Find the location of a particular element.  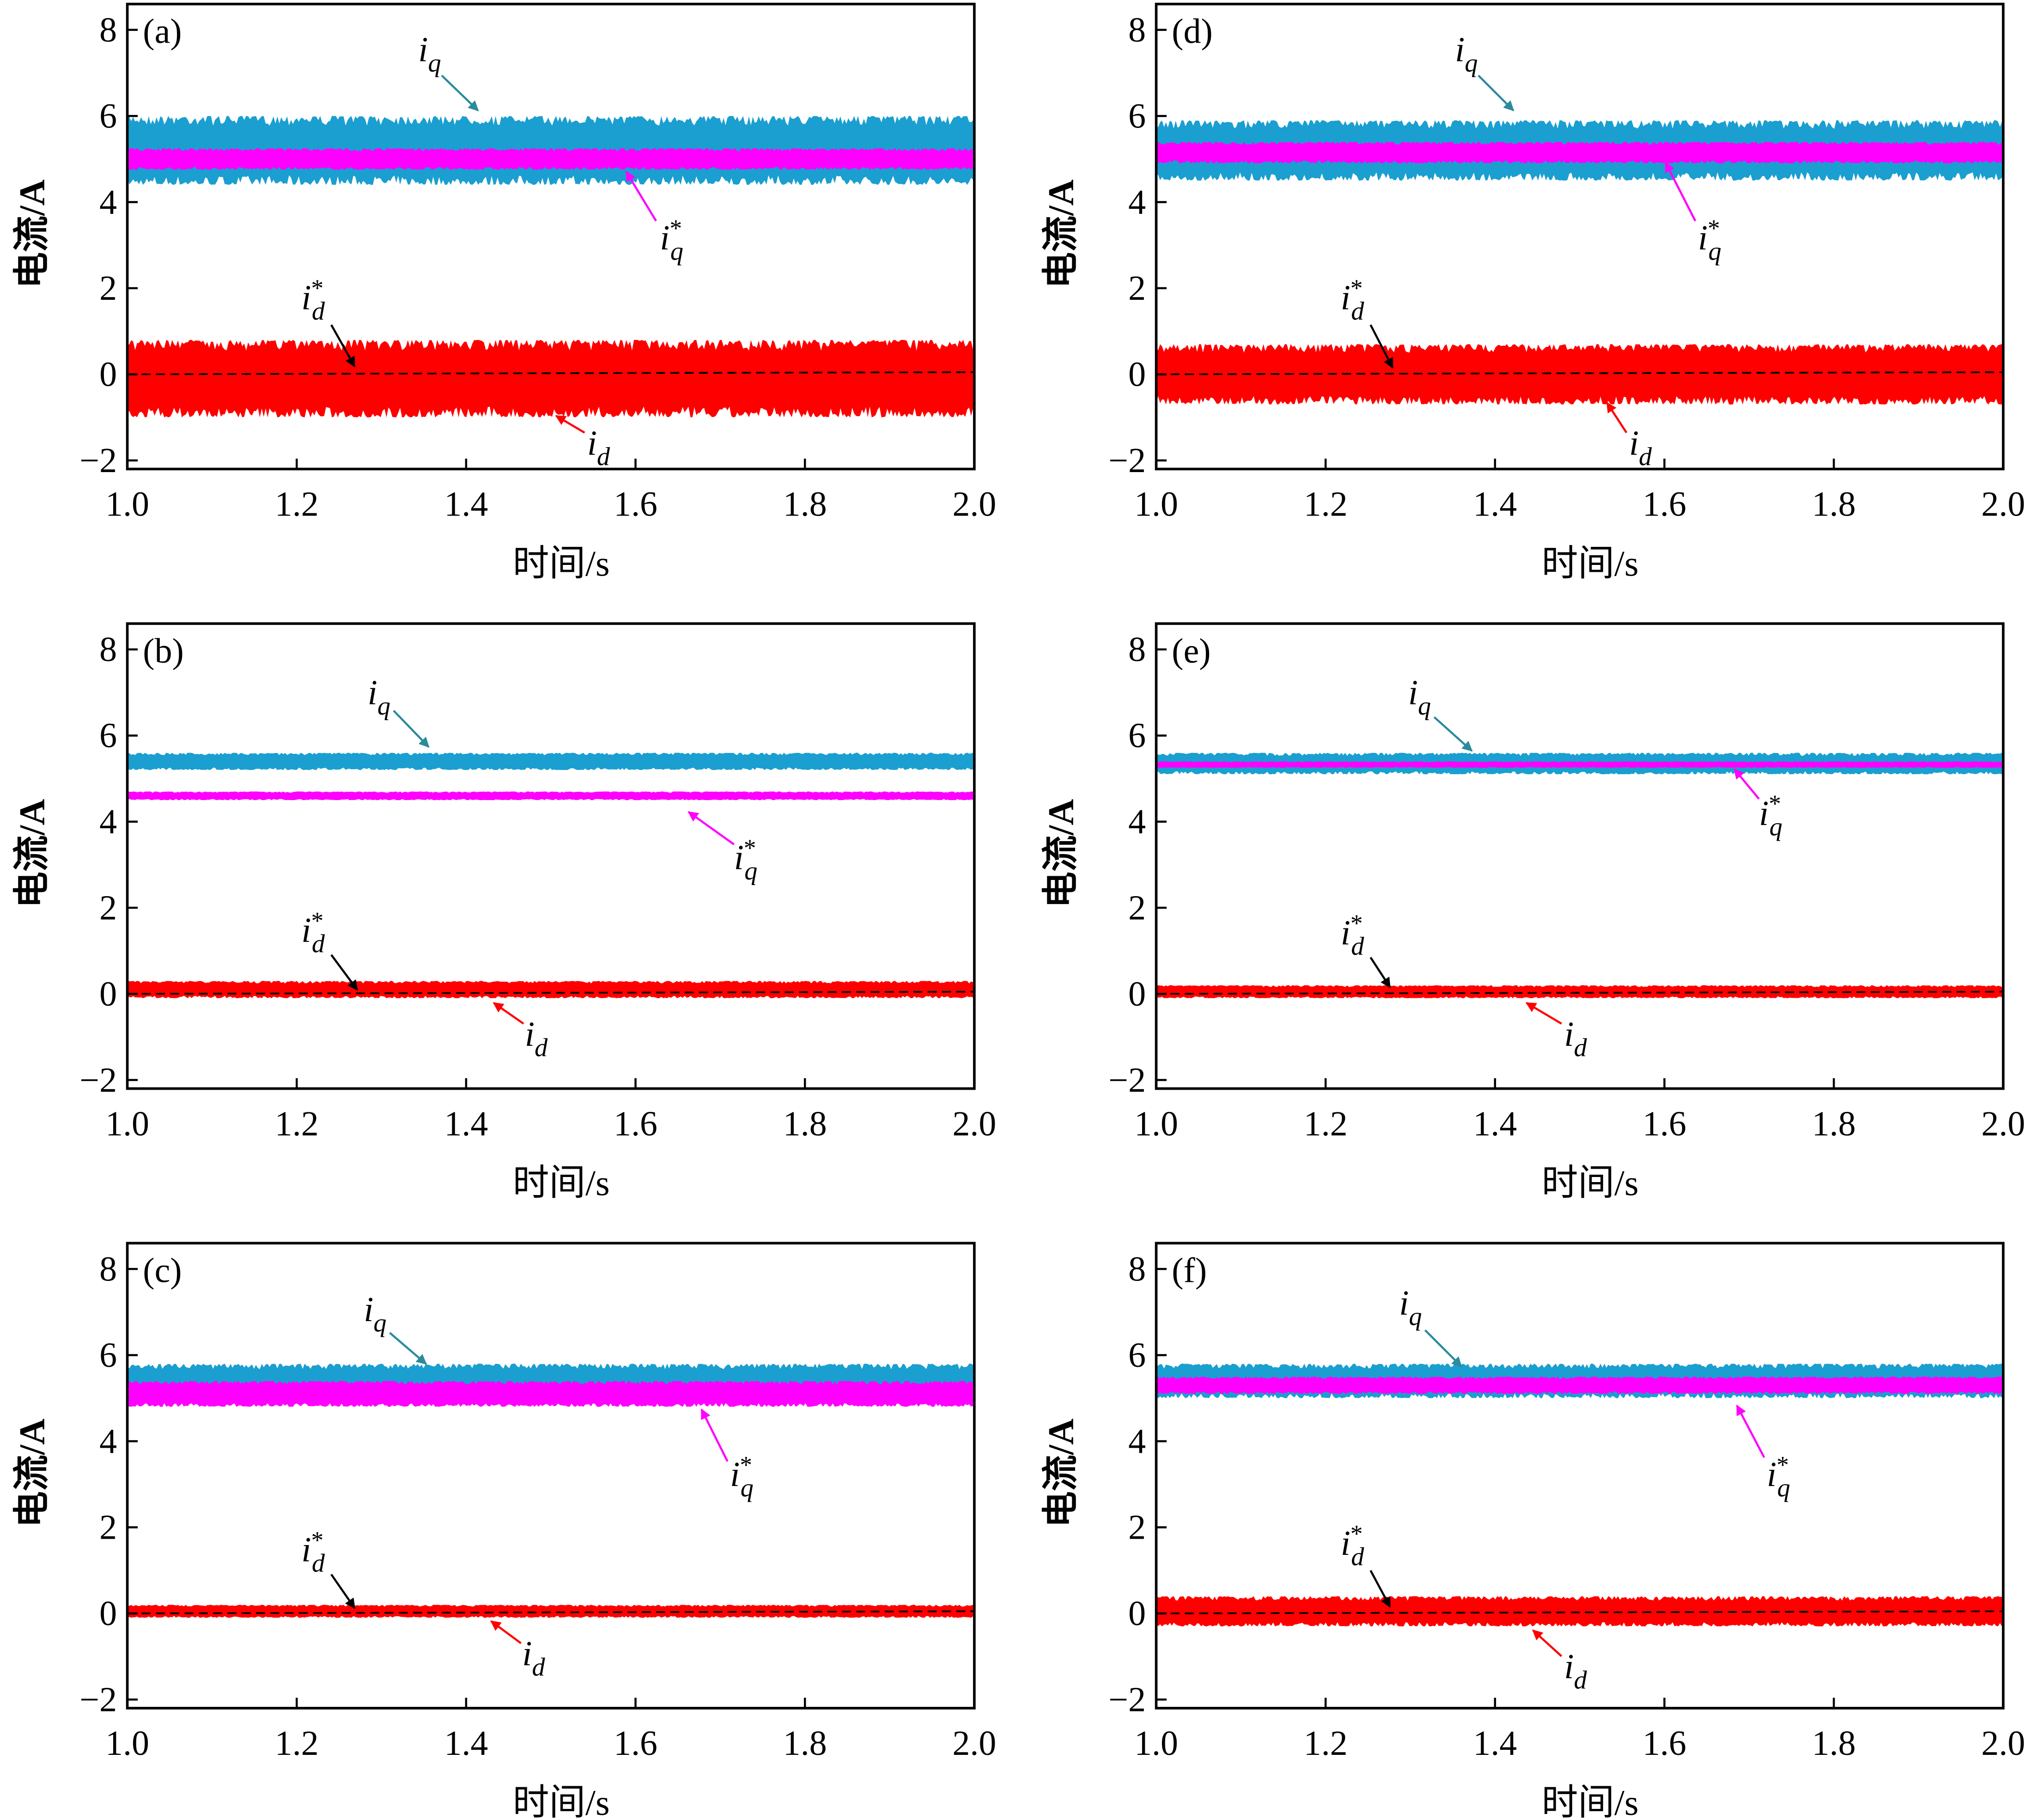

panel-label: (f) is located at coordinates (1189, 1270).